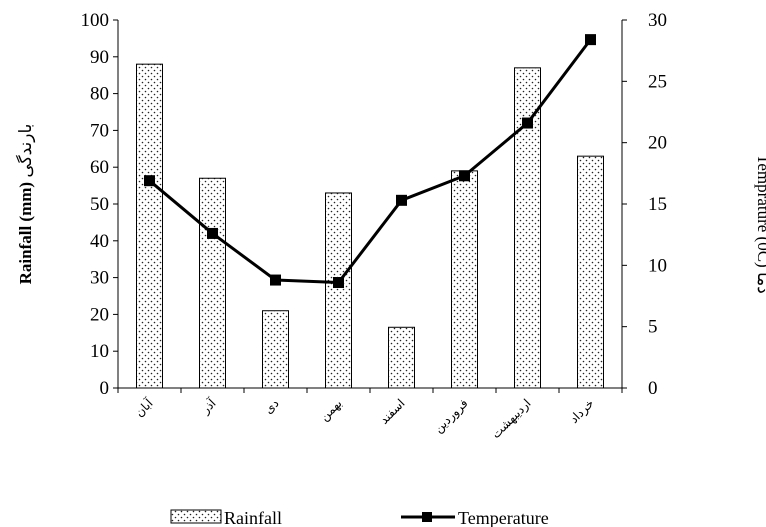  I want to click on left-tick-label: 60, so click(99, 167).